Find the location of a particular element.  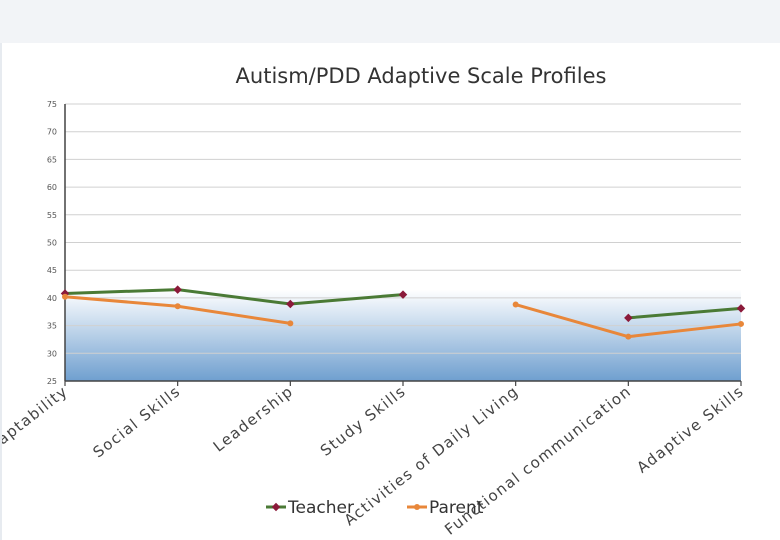

header-band is located at coordinates (390, 21).